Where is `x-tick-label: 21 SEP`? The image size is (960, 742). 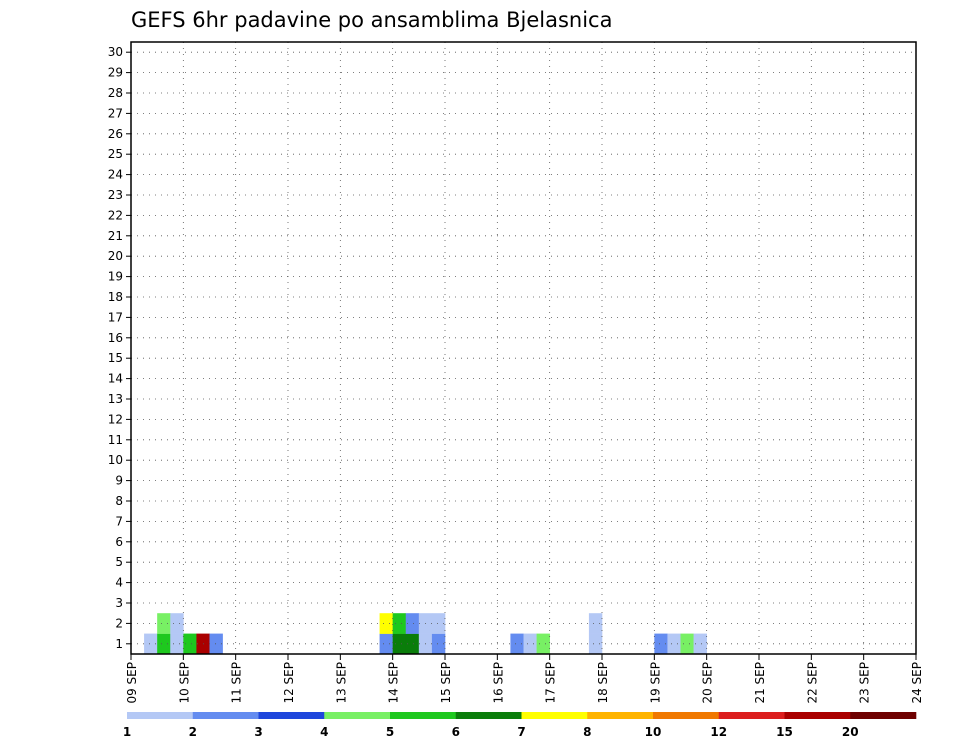 x-tick-label: 21 SEP is located at coordinates (760, 683).